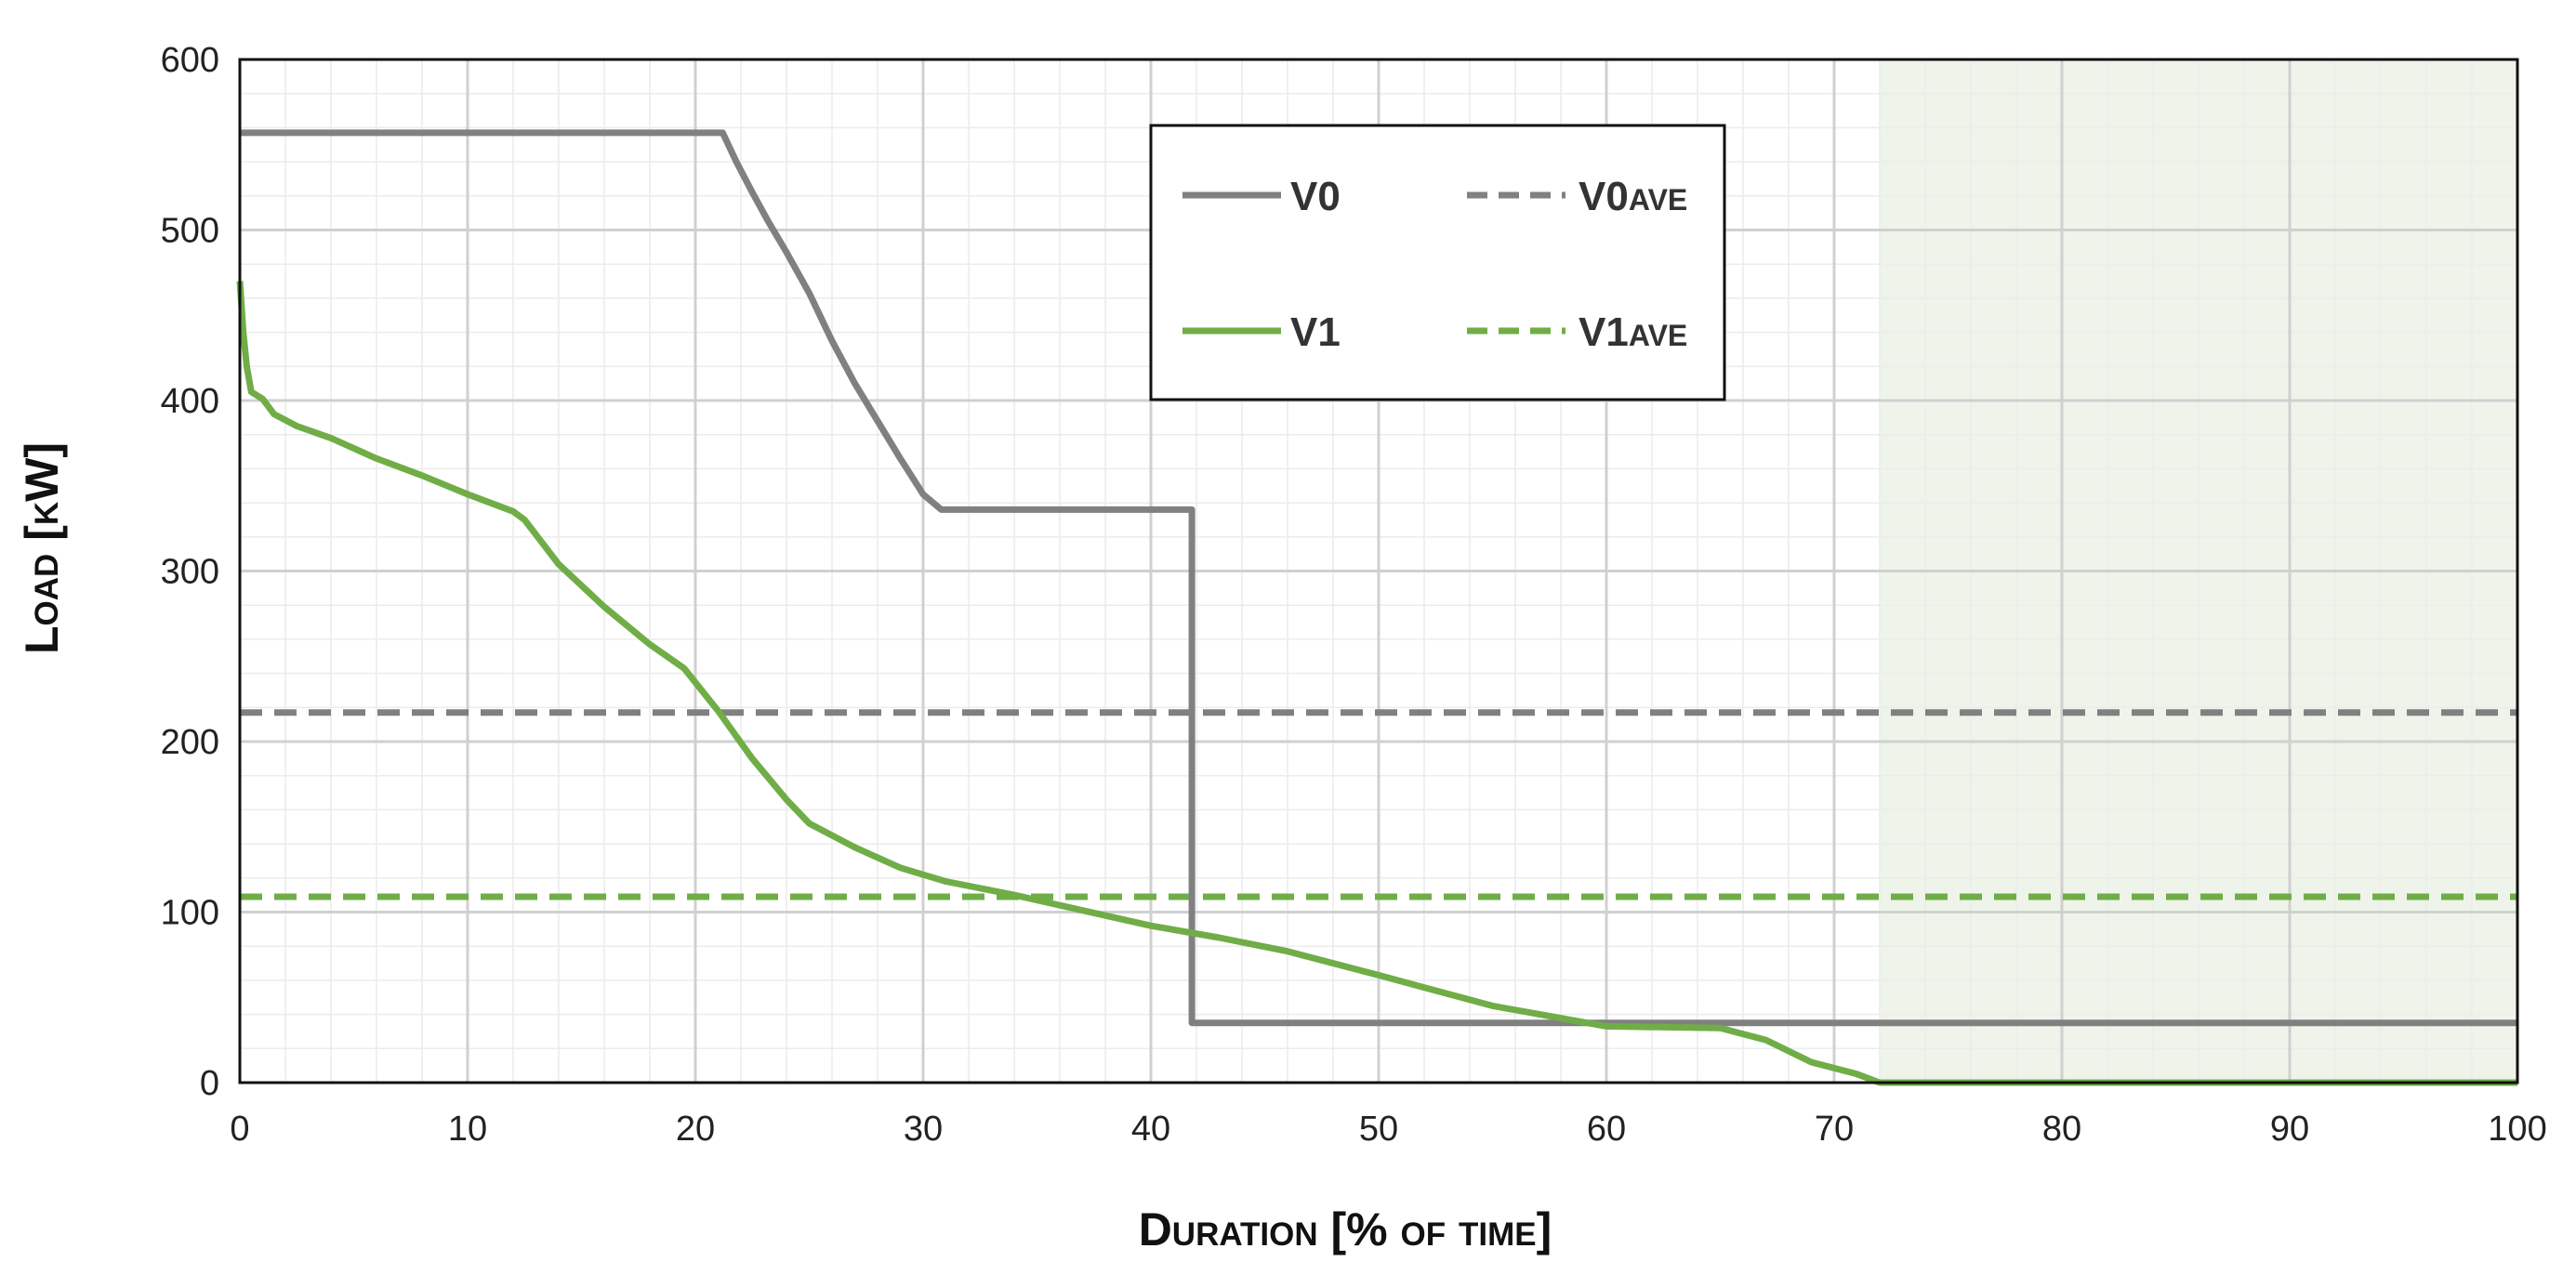 This screenshot has height=1288, width=2576. Describe the element at coordinates (239, 1129) in the screenshot. I see `x-tick-label: 0` at that location.